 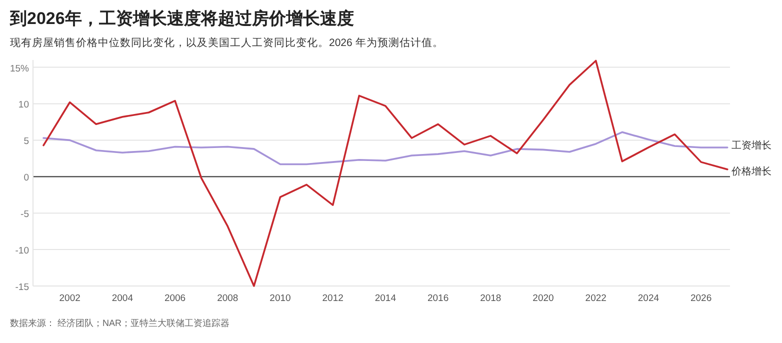 I want to click on y-tick-label: 15%, so click(x=20, y=68).